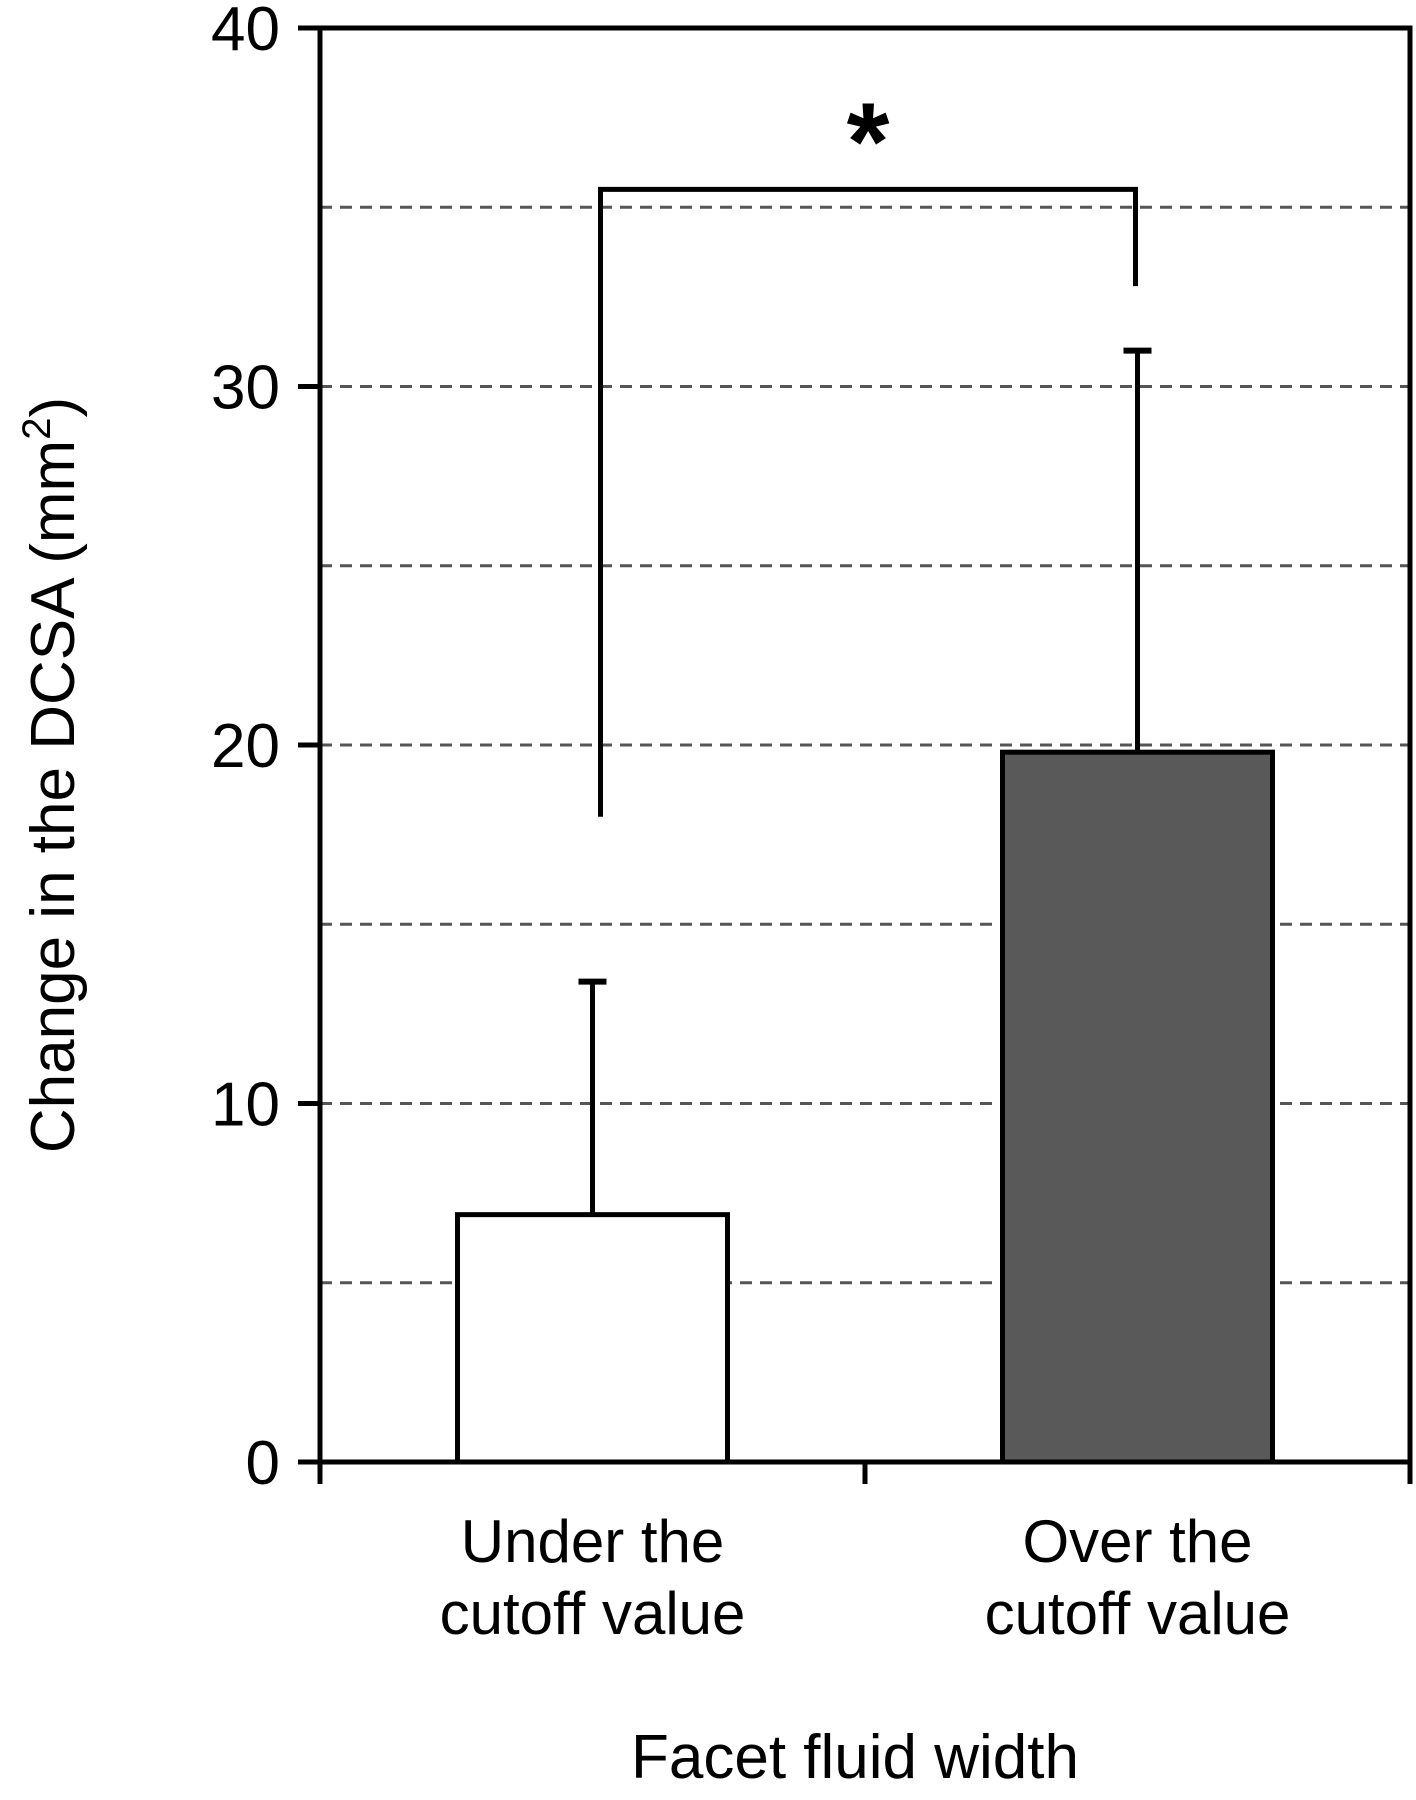  What do you see at coordinates (868, 141) in the screenshot?
I see `significance-star: *` at bounding box center [868, 141].